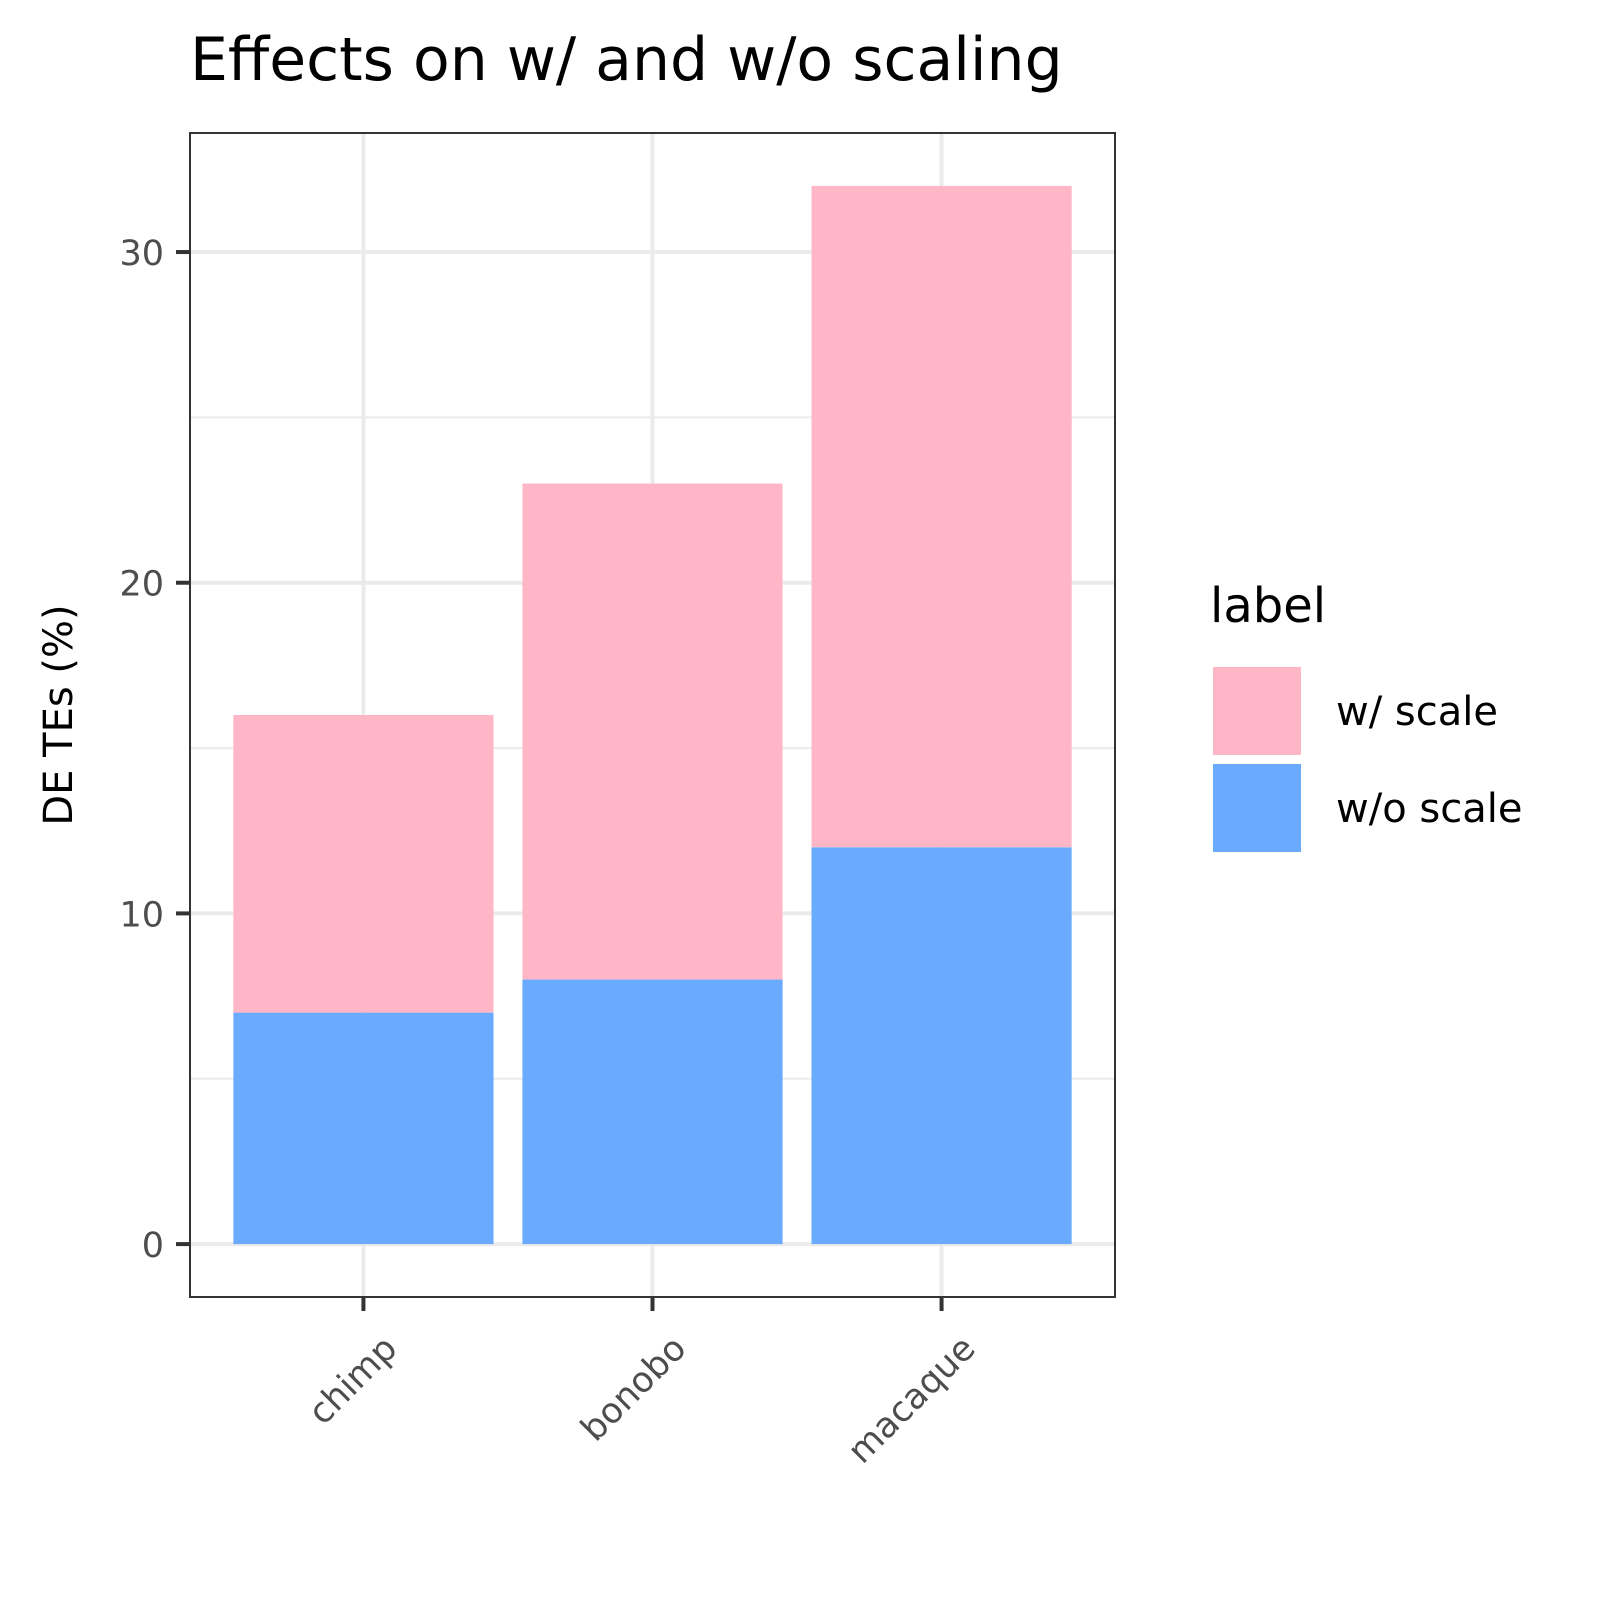  I want to click on y-tick-label: 20, so click(141, 585).